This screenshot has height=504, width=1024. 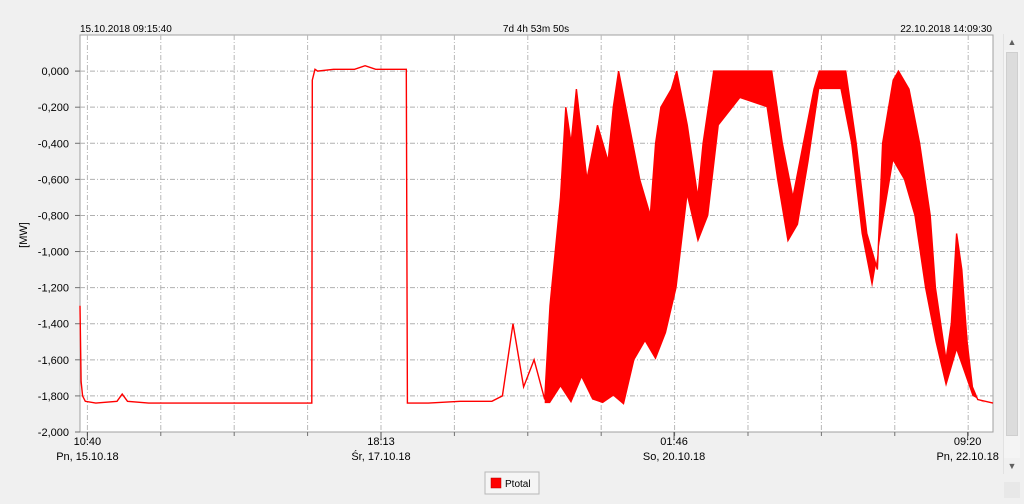 What do you see at coordinates (24, 235) in the screenshot?
I see `y-axis-label: [MW]` at bounding box center [24, 235].